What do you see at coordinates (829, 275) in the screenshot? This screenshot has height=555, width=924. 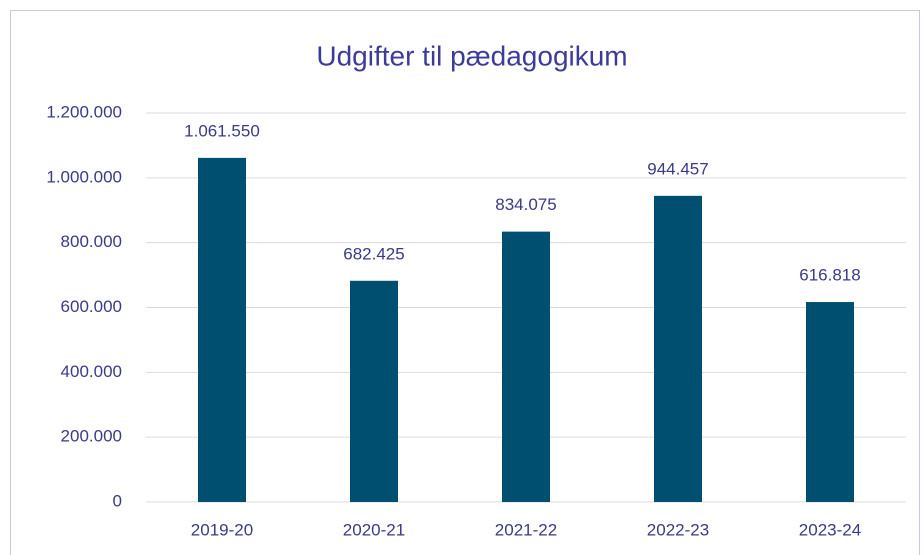 I see `value-label: 616.818` at bounding box center [829, 275].